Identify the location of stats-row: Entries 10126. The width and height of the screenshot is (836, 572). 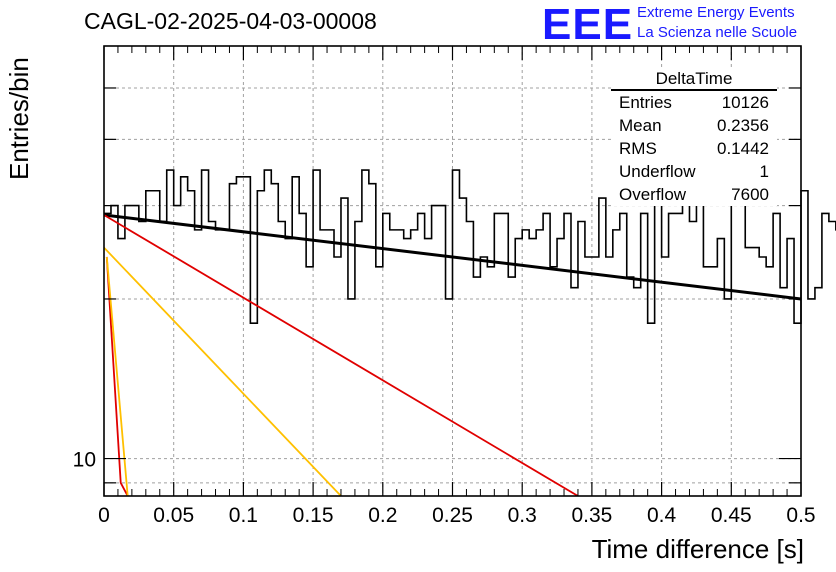
(694, 102).